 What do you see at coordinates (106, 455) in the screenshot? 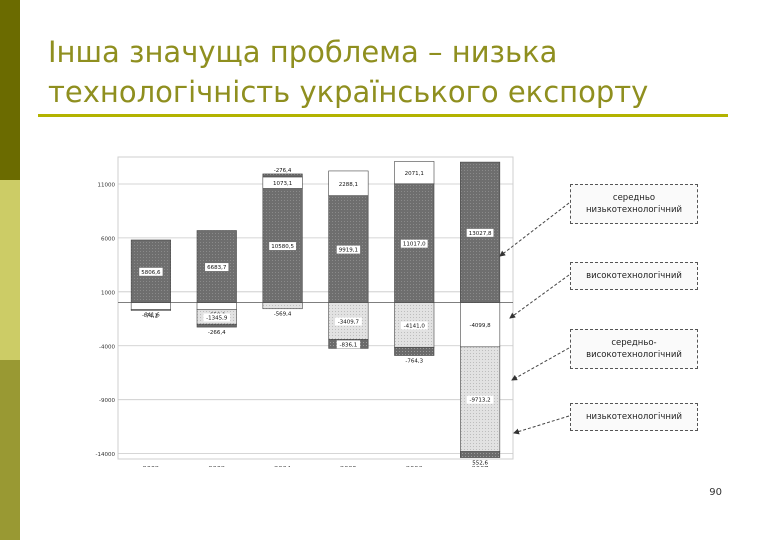
I see `y-tick-label: -14000` at bounding box center [106, 455].